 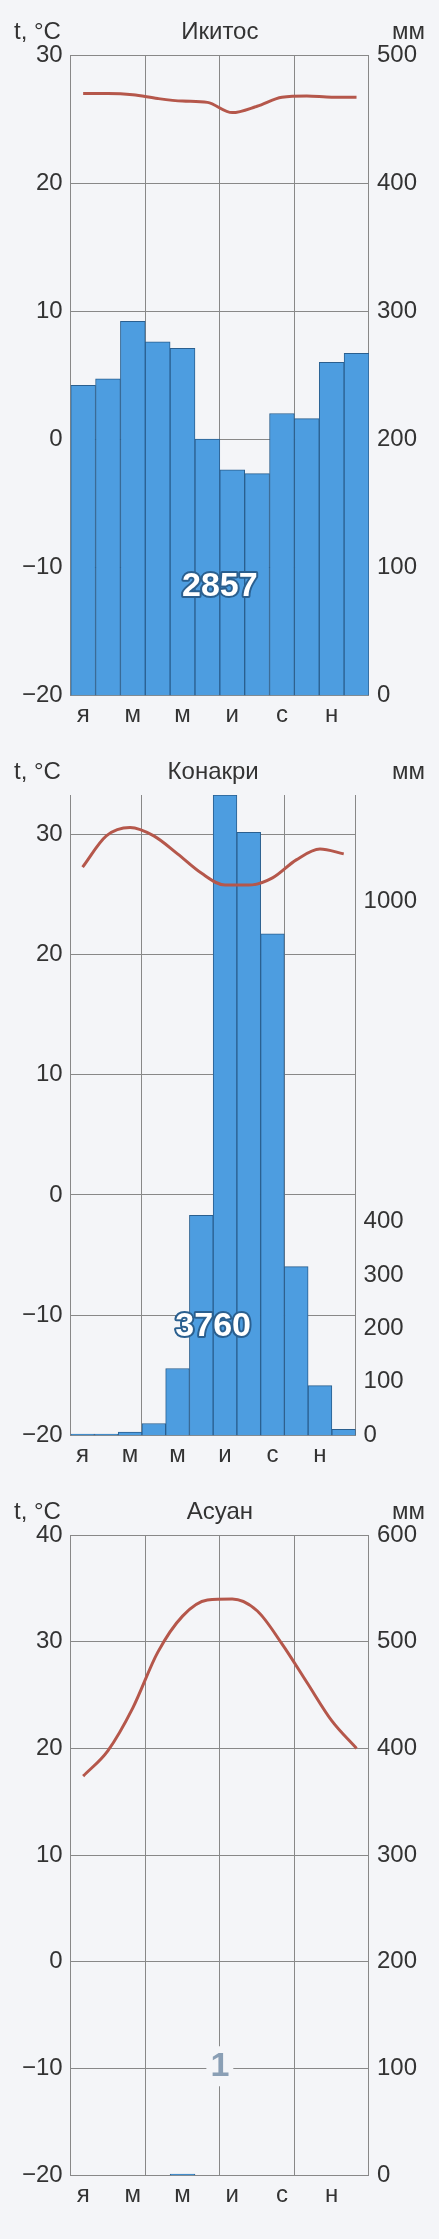 What do you see at coordinates (37, 770) in the screenshot?
I see `y-axis-title: t, °C` at bounding box center [37, 770].